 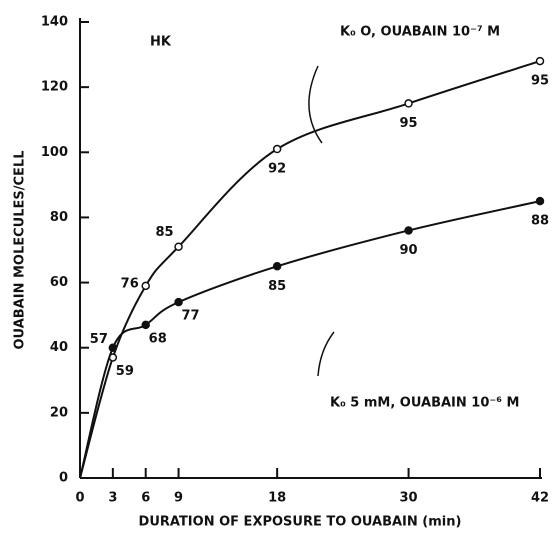 I want to click on series-label: K₀ 5 mM, OUABAIN 10⁻⁶ M, so click(x=424, y=403).